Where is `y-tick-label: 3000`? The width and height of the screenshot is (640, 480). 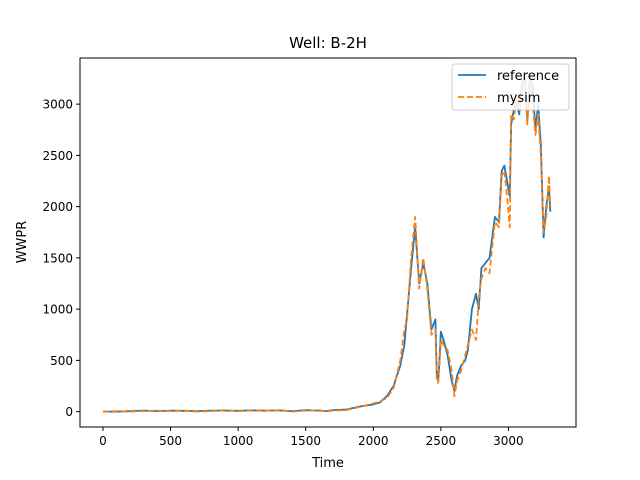
y-tick-label: 3000 is located at coordinates (57, 105).